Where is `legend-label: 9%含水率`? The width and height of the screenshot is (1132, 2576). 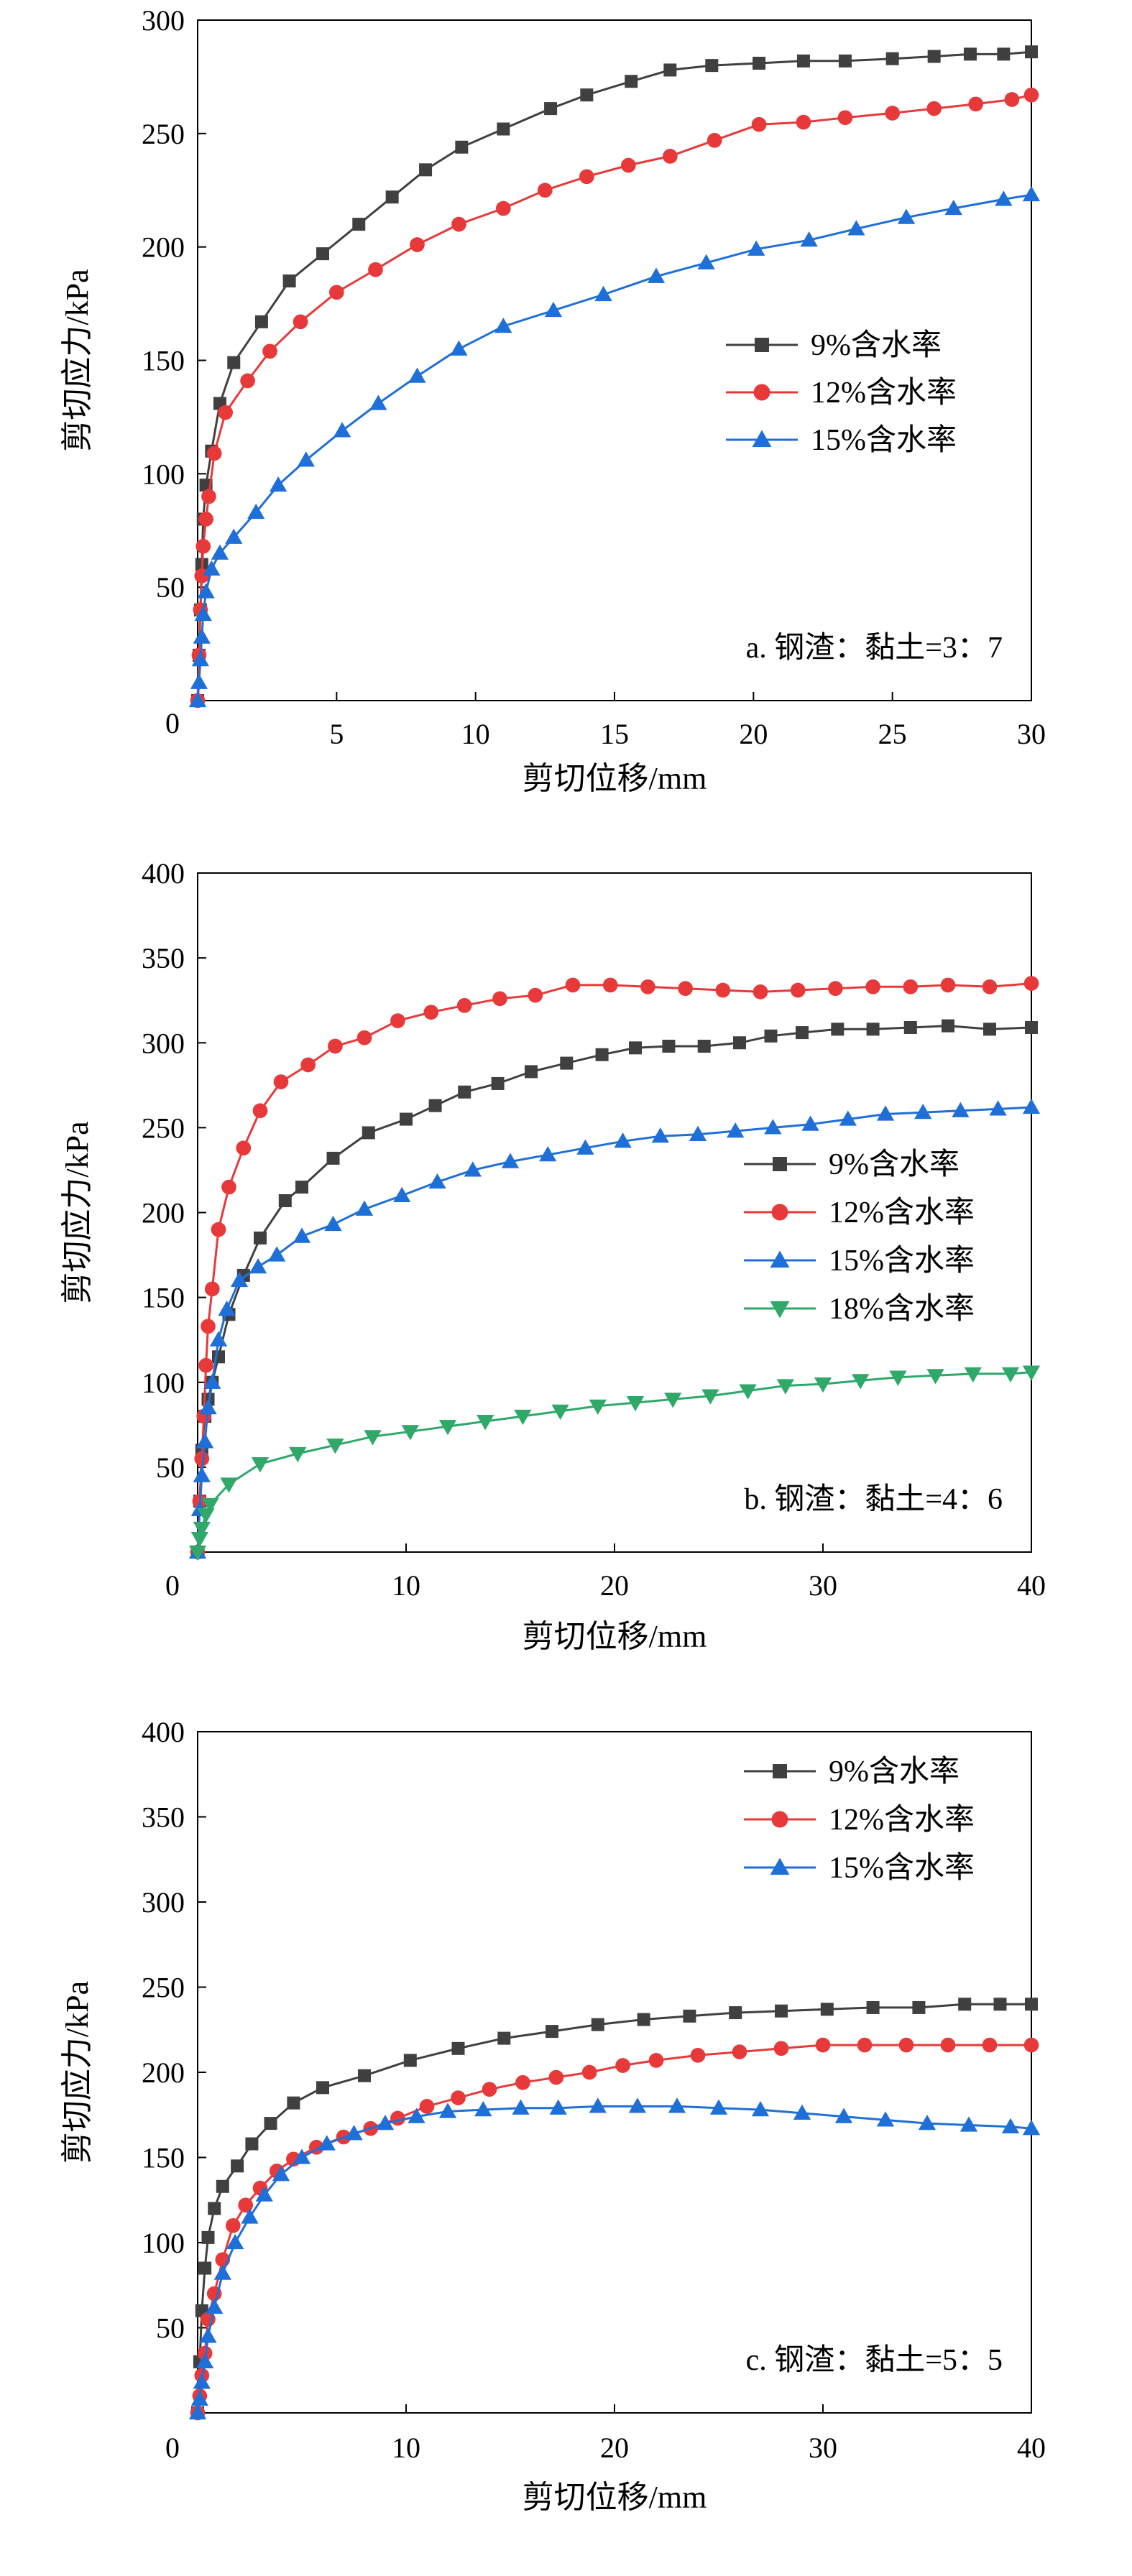
legend-label: 9%含水率 is located at coordinates (876, 345).